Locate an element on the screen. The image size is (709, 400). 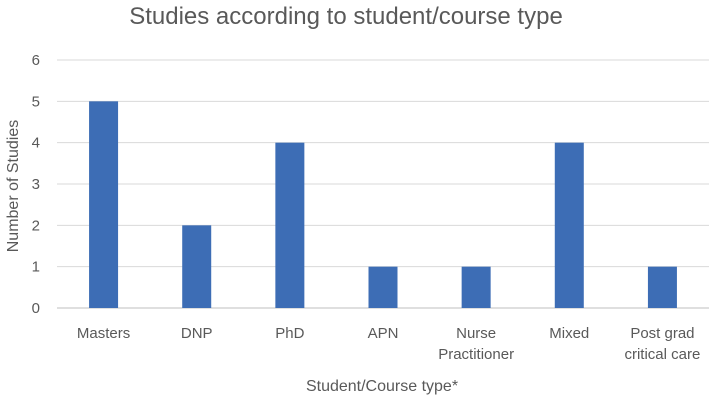
y-tick-label: 6 is located at coordinates (36, 60).